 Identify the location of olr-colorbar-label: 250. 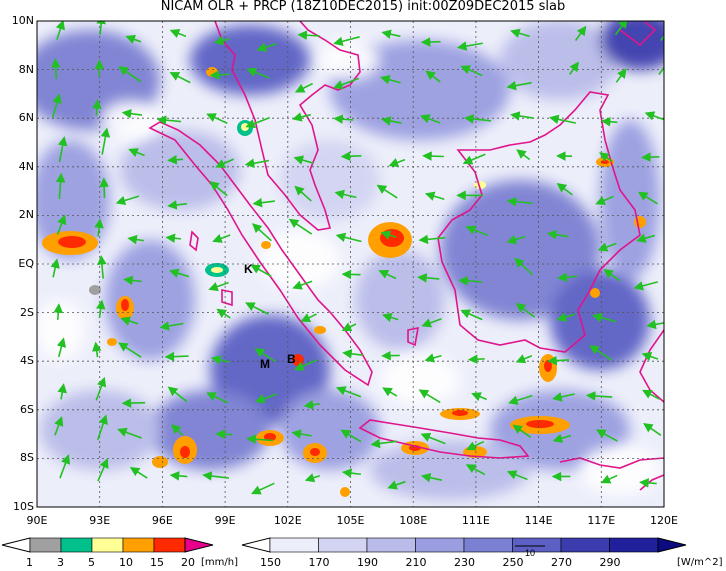
(513, 562).